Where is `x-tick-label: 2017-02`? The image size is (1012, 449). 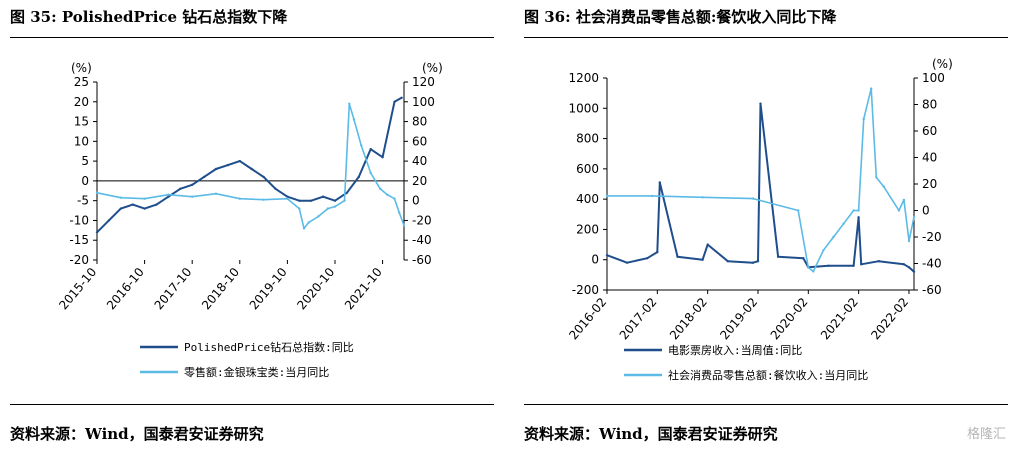 x-tick-label: 2017-02 is located at coordinates (638, 318).